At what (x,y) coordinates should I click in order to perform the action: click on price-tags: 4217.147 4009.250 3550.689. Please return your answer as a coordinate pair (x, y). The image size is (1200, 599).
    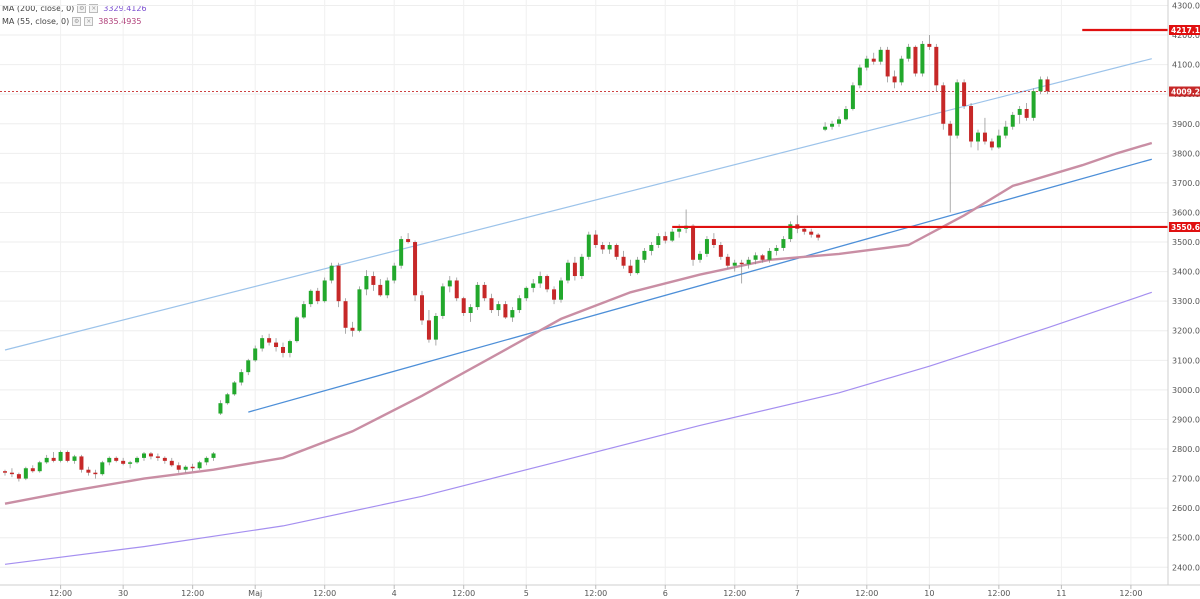
    Looking at the image, I should click on (1184, 128).